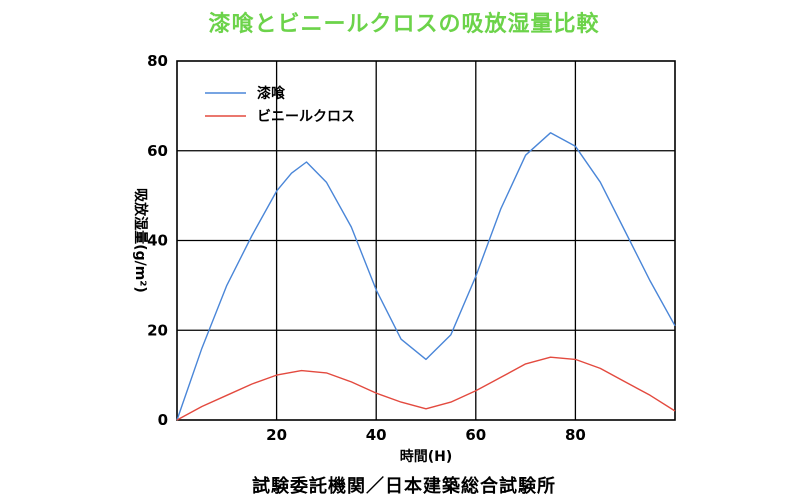  What do you see at coordinates (271, 93) in the screenshot?
I see `legend-label-1: 漆喰` at bounding box center [271, 93].